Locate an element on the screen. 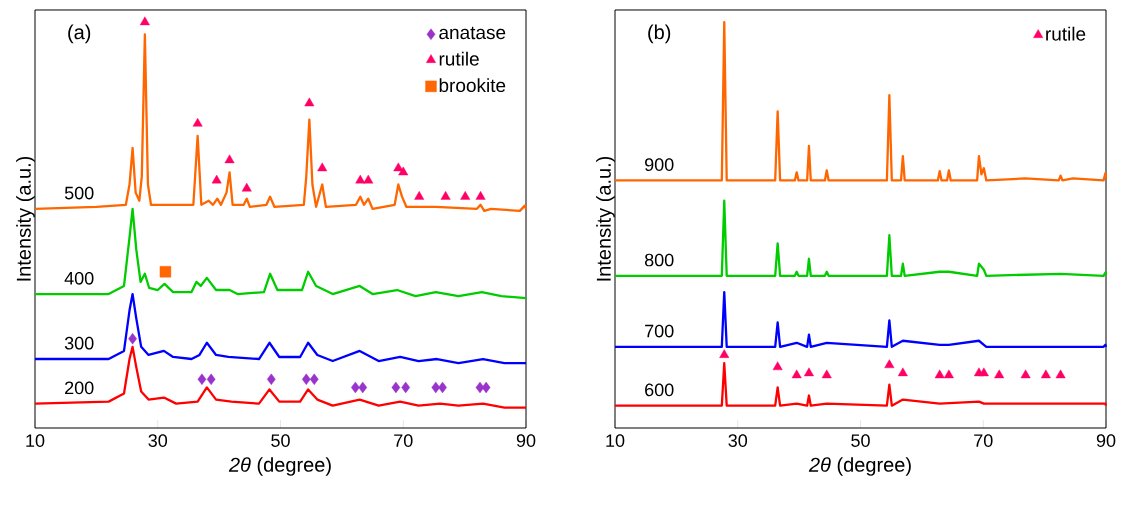 Image resolution: width=1124 pixels, height=523 pixels. series-label: 400 is located at coordinates (79, 278).